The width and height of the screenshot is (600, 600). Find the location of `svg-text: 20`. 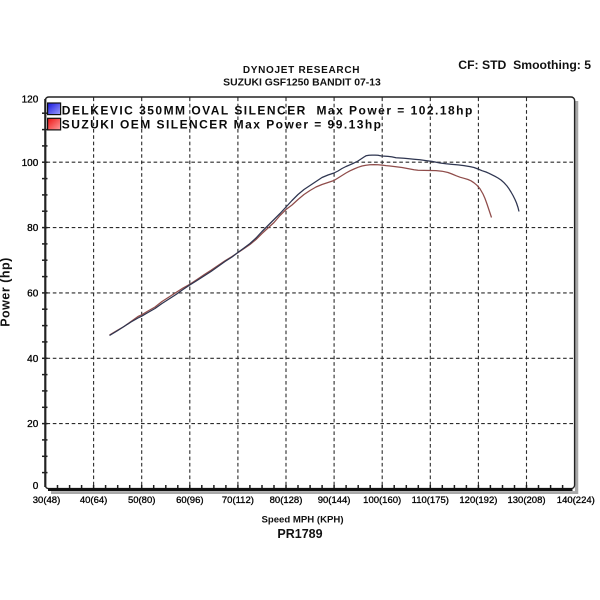

svg-text: 20 is located at coordinates (33, 424).